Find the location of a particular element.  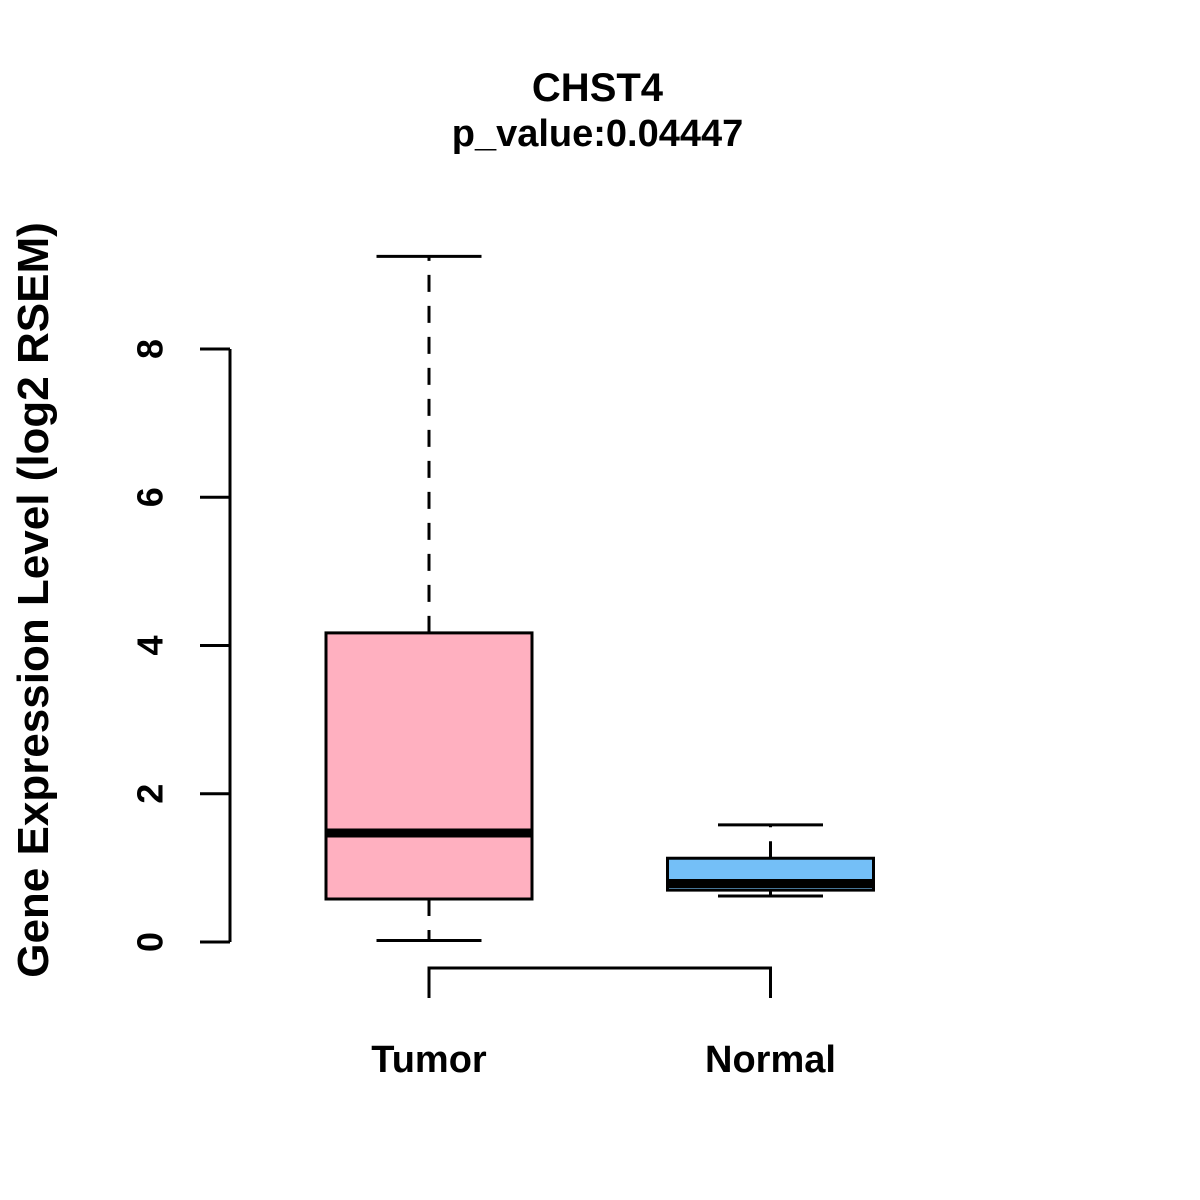

comparison-bracket is located at coordinates (599, 982).